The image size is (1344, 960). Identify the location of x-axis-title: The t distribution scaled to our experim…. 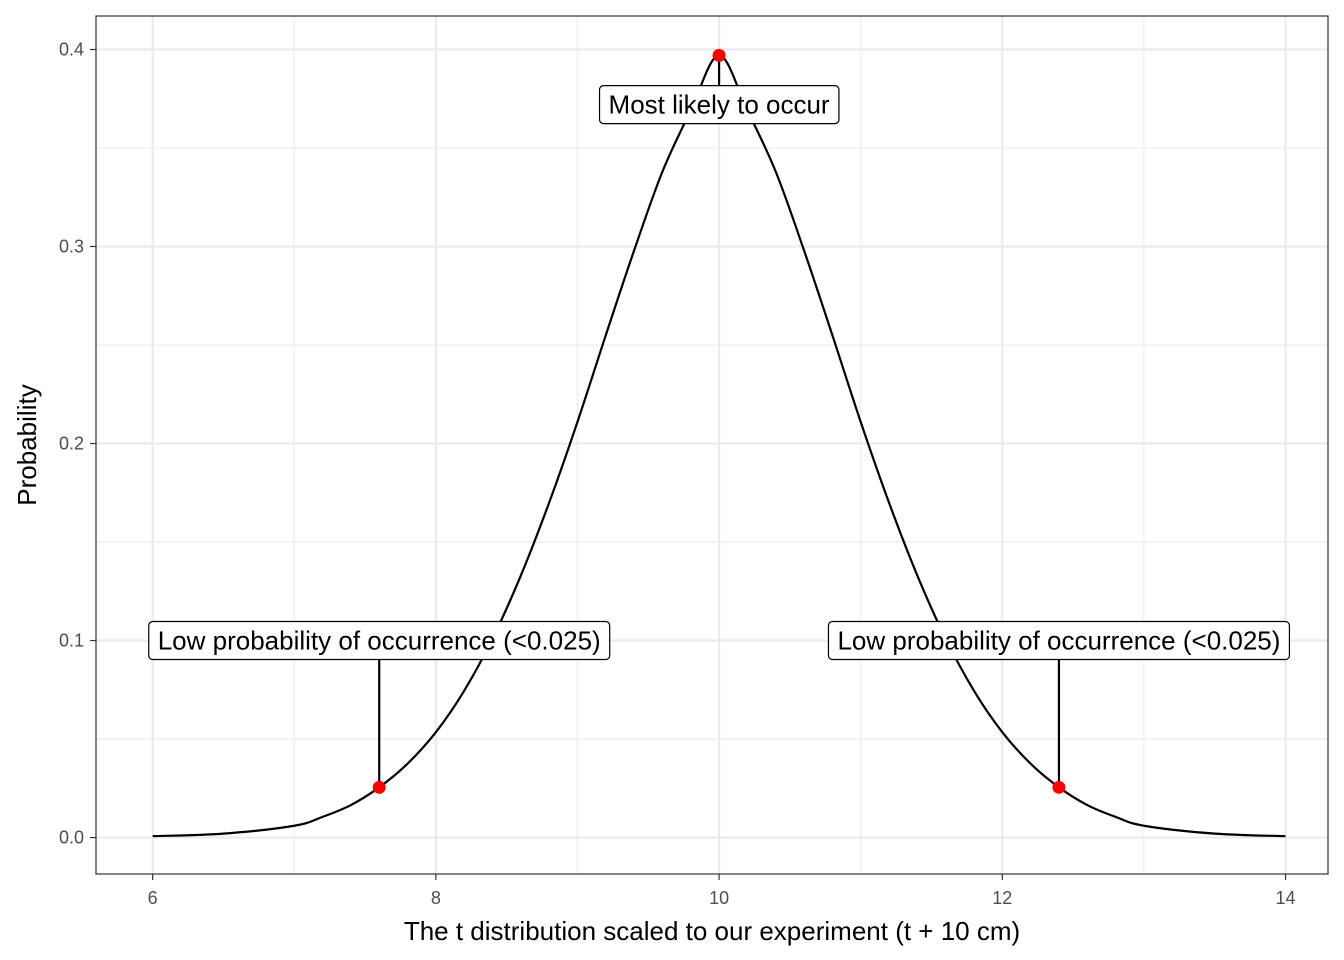
(712, 931).